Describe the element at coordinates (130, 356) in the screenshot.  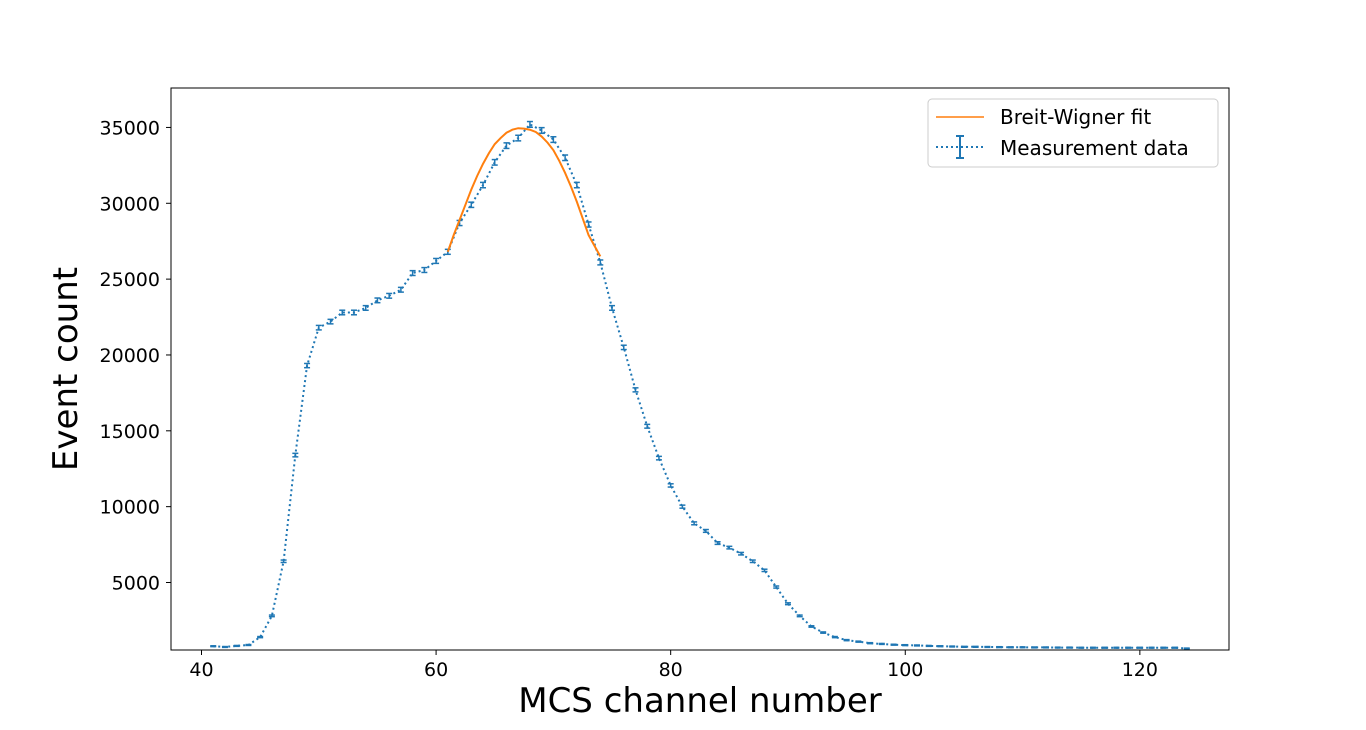
I see `y-tick-label: 20000` at that location.